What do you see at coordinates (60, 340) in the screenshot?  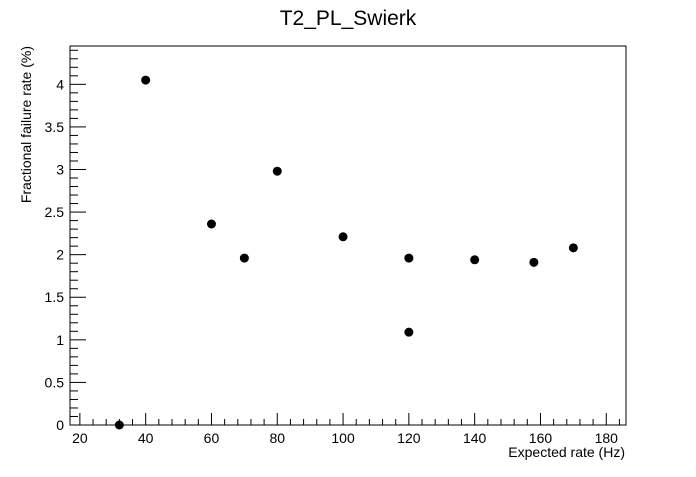 I see `y-tick-label: 1` at bounding box center [60, 340].